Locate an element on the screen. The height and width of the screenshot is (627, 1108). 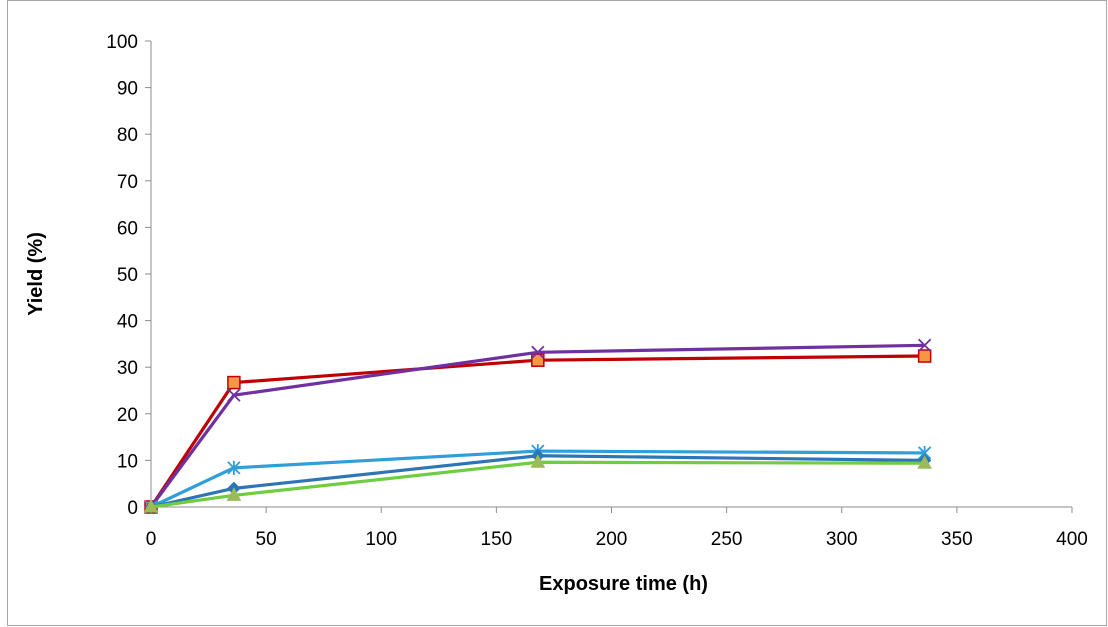
y-tick-label: 40 is located at coordinates (127, 322).